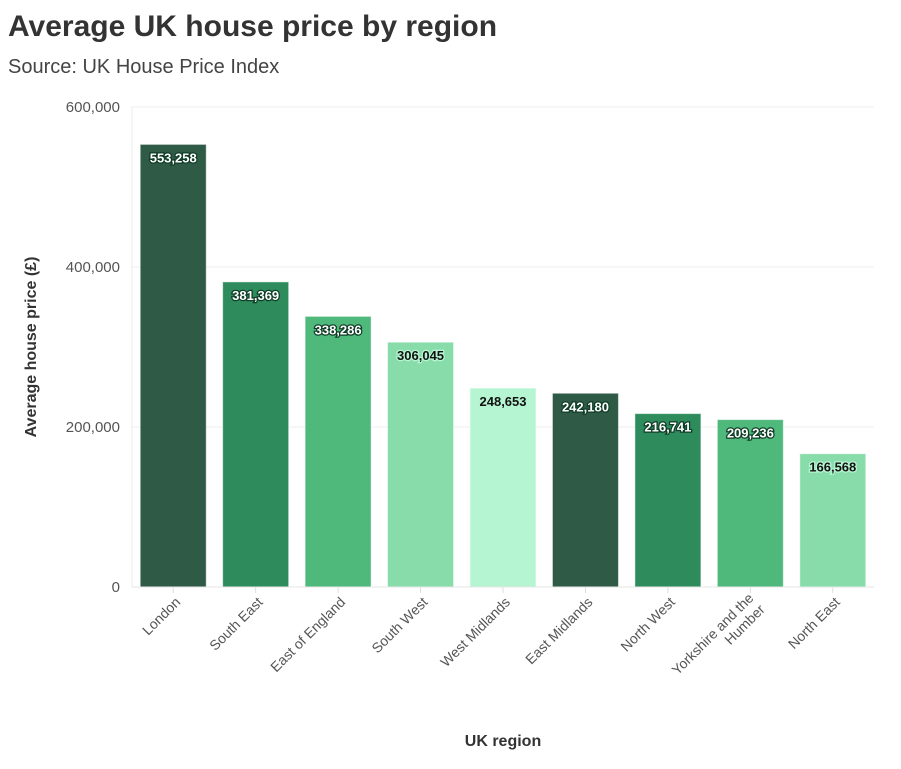  Describe the element at coordinates (236, 624) in the screenshot. I see `x-tick-label: South East` at that location.